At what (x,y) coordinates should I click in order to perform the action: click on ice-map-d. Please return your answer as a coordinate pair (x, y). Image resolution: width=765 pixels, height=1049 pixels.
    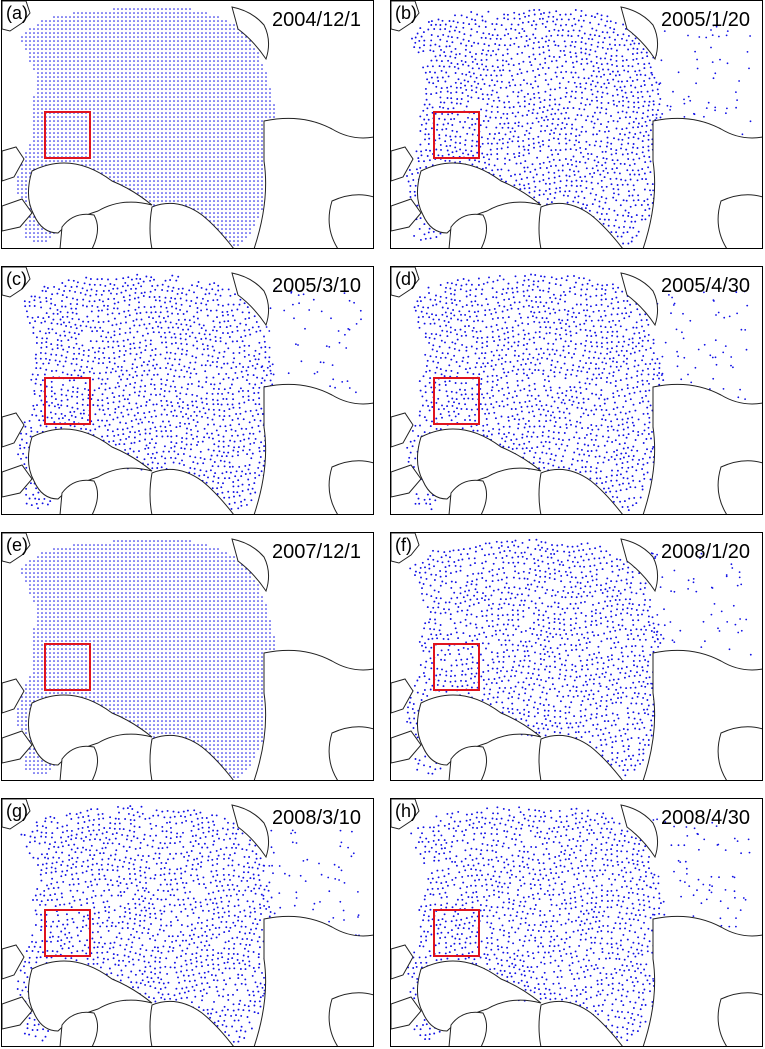
    Looking at the image, I should click on (576, 390).